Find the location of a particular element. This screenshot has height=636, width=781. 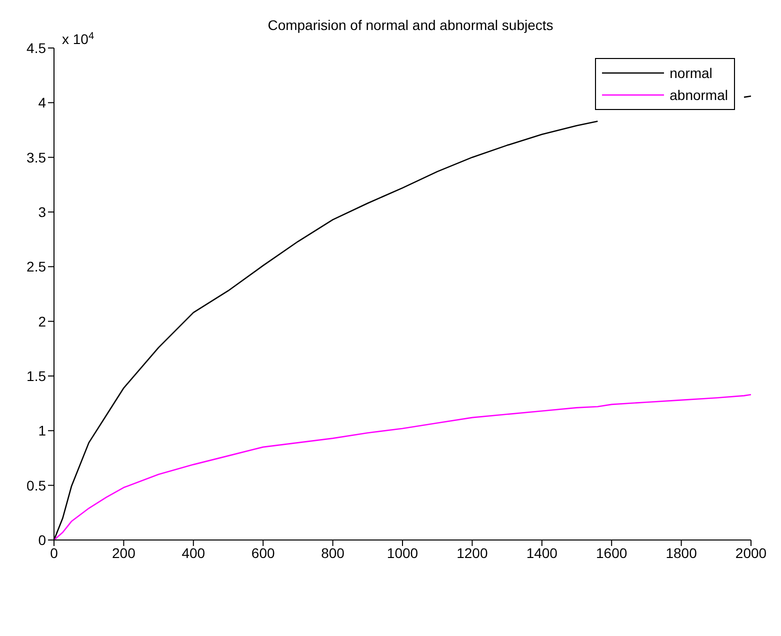

x-tick-label: 800 is located at coordinates (333, 552).